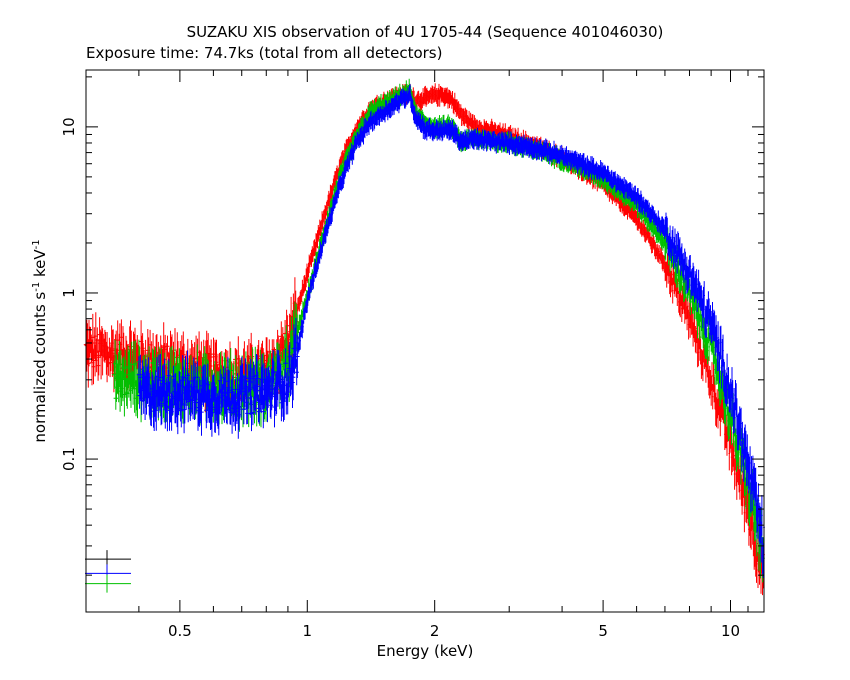 The image size is (850, 680). What do you see at coordinates (730, 631) in the screenshot?
I see `x-tick-label: 10` at bounding box center [730, 631].